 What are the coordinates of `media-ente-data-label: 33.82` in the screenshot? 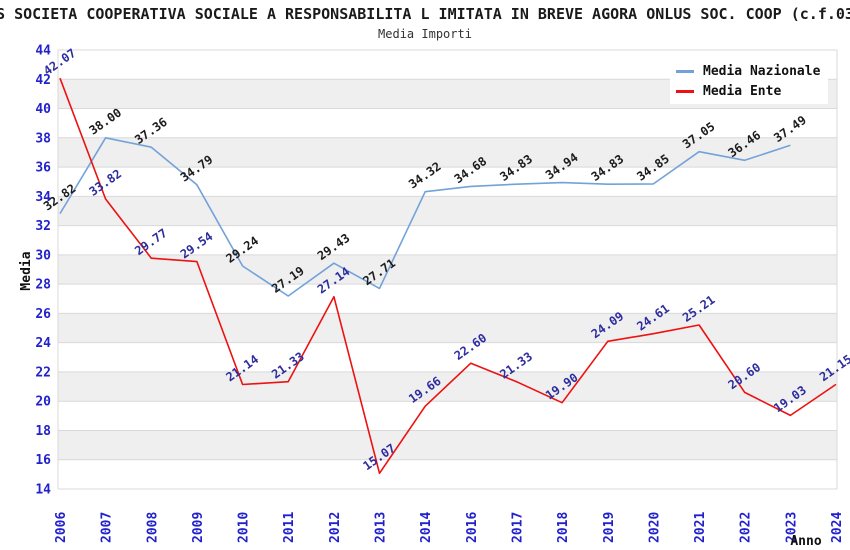 It's located at (106, 183).